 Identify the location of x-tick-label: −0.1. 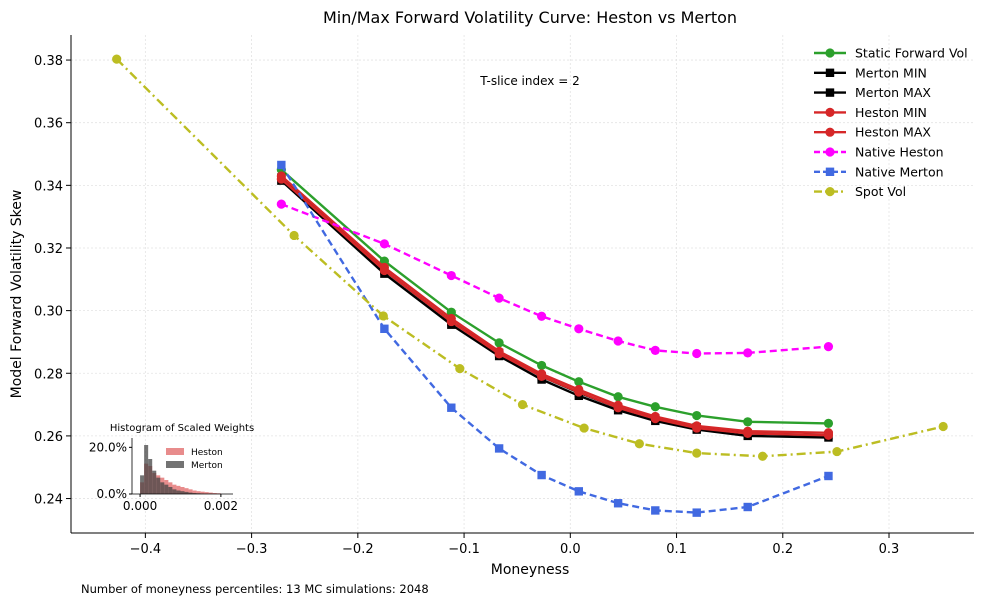
(464, 549).